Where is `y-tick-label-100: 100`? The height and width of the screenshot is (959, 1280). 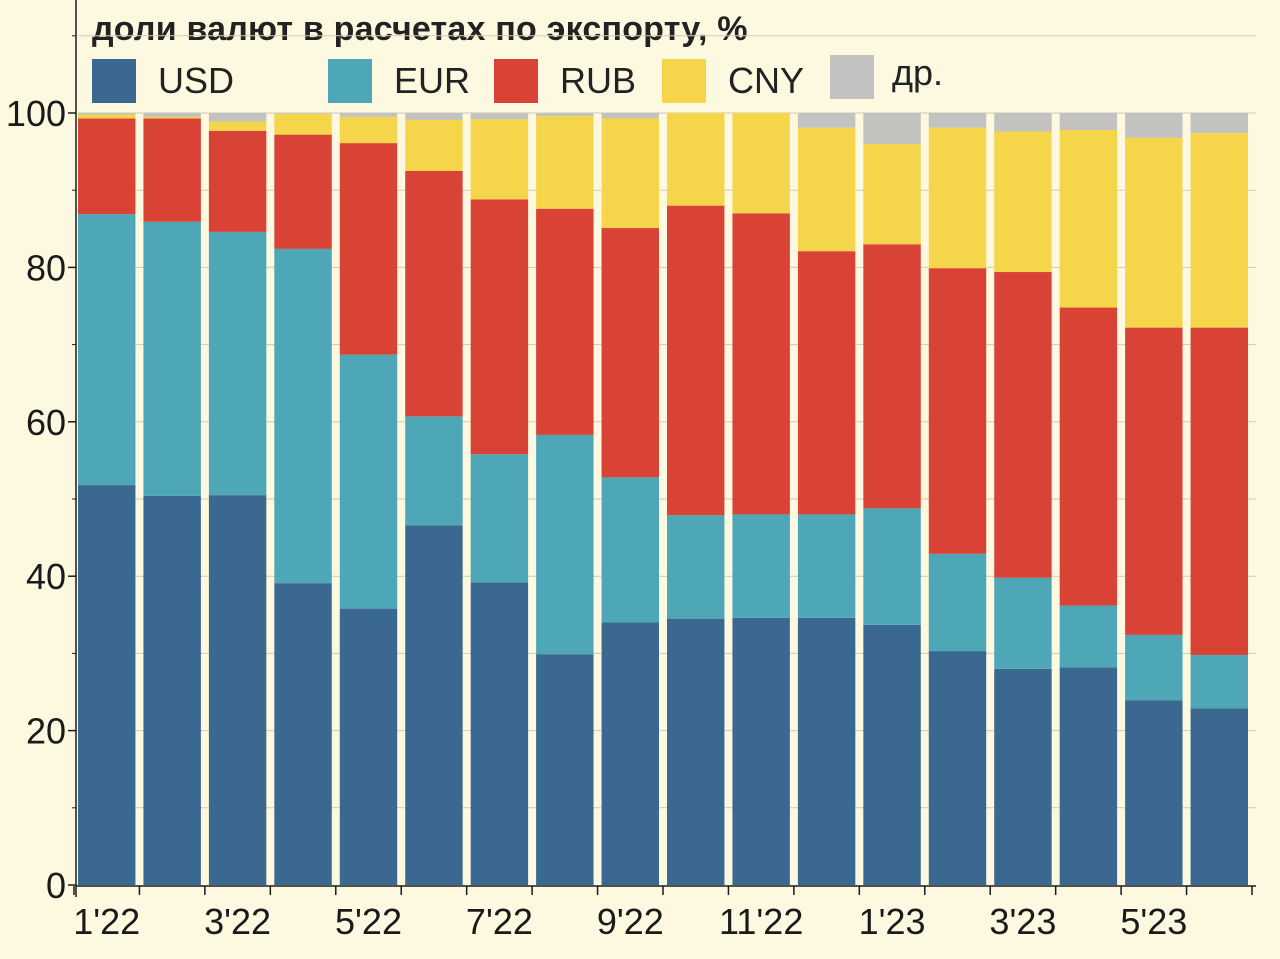 y-tick-label-100: 100 is located at coordinates (36, 113).